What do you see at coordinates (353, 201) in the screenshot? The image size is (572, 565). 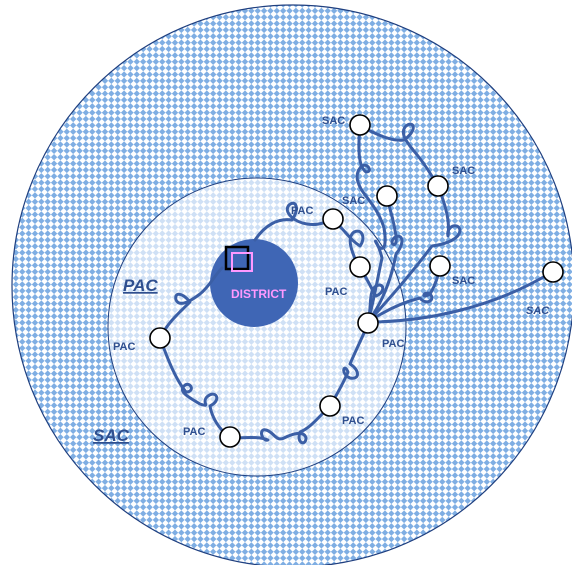 I see `label-sac-mid: SAC` at bounding box center [353, 201].